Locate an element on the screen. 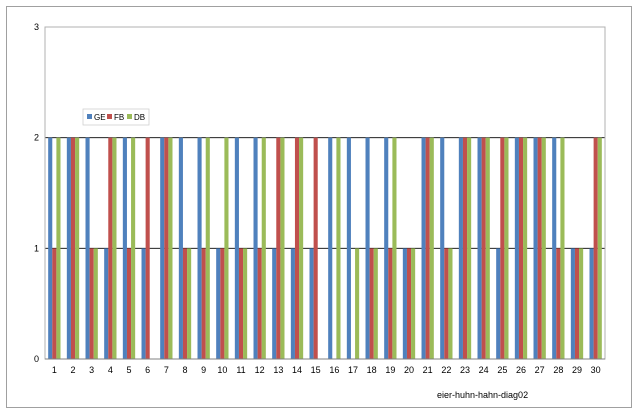 The width and height of the screenshot is (640, 416). x-tick-label: 22 is located at coordinates (446, 370).